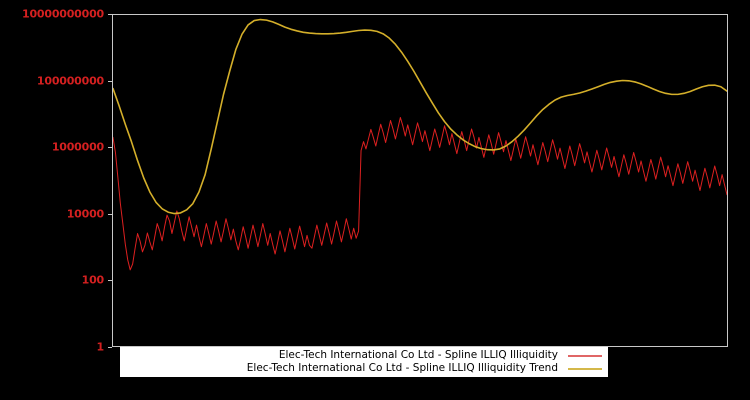  I want to click on y-axis-tick-label: 10000, so click(85, 214).